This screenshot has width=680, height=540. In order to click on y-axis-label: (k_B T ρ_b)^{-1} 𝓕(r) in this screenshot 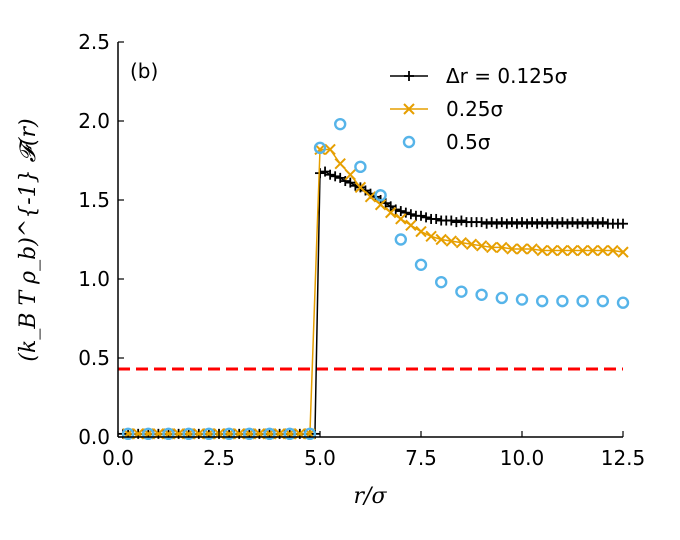, I will do `click(28, 239)`.